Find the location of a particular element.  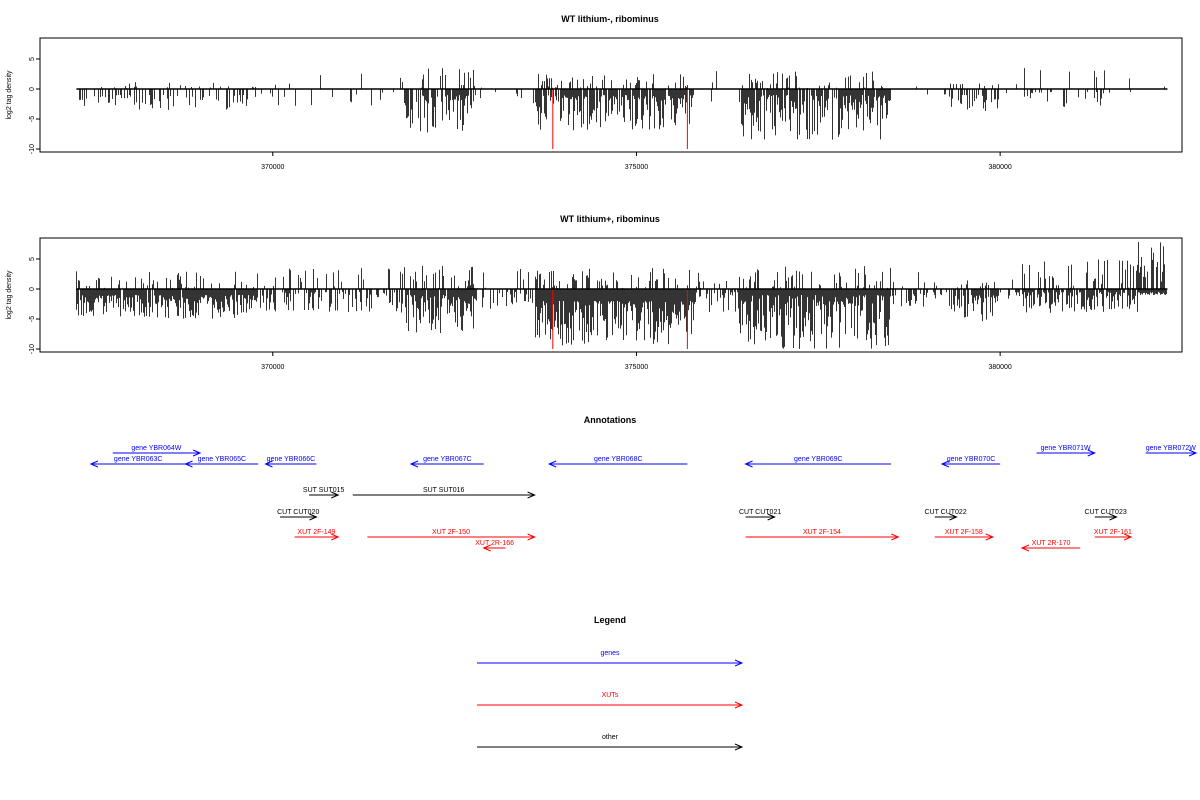

feature-label: gene YBR068C is located at coordinates (618, 459).